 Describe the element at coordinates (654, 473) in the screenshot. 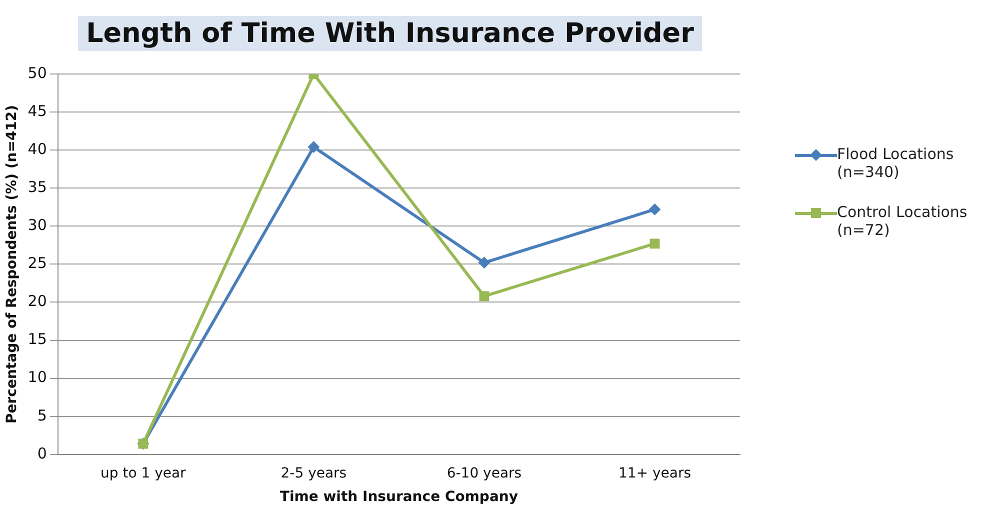

I see `x-tick-label: 11+ years` at that location.